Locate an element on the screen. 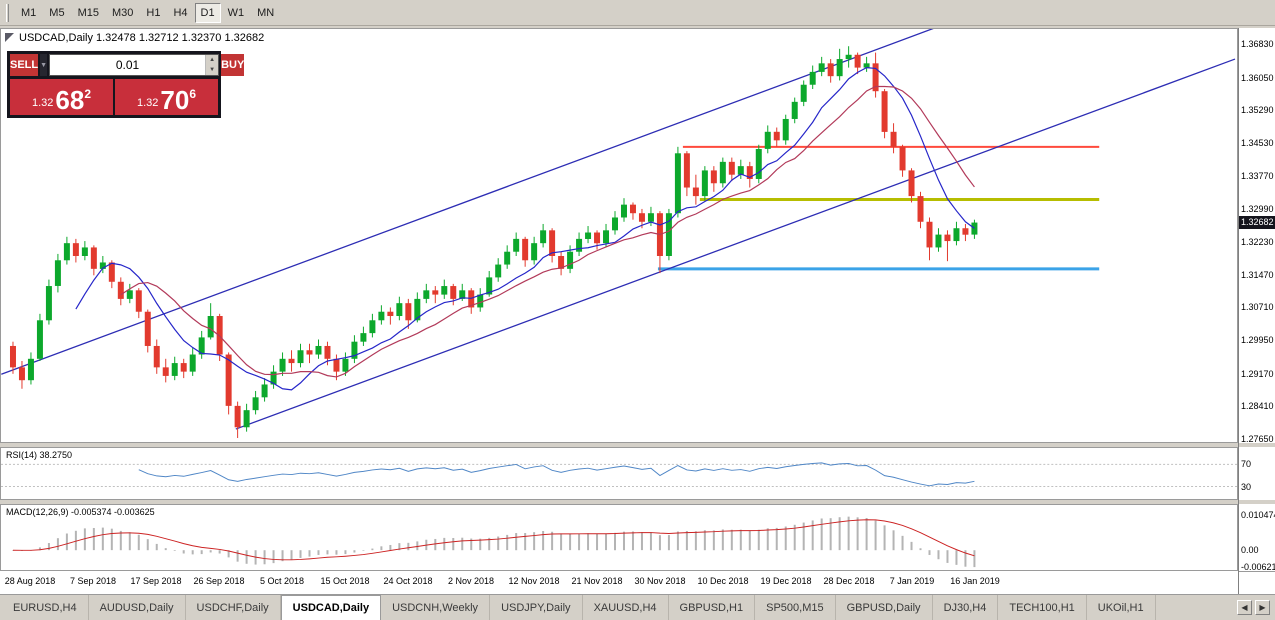 This screenshot has width=1275, height=620. lot-increase-icon: ▲ is located at coordinates (212, 60).